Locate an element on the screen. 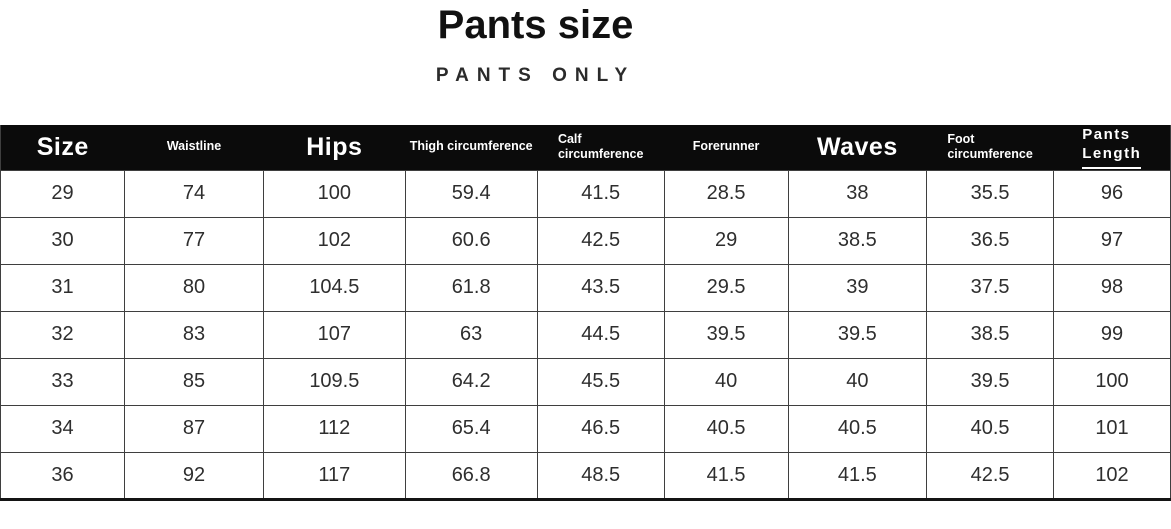 This screenshot has height=529, width=1171. table-cell: 107 is located at coordinates (334, 334).